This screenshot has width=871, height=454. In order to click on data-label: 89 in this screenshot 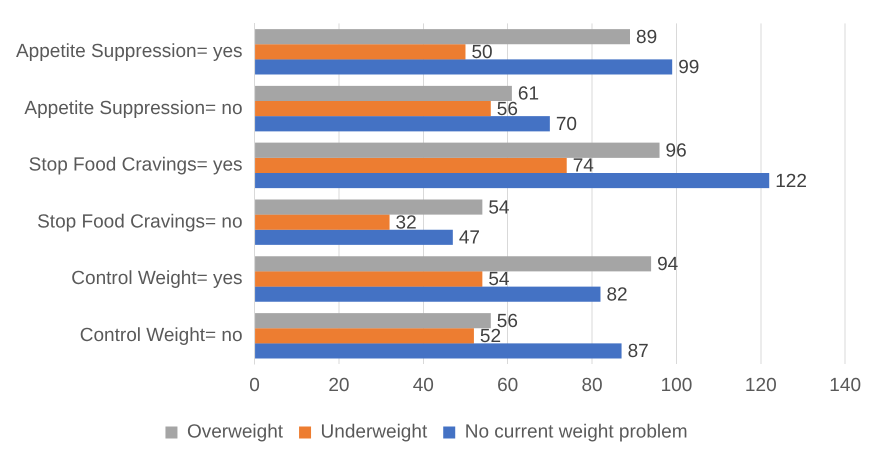, I will do `click(647, 37)`.